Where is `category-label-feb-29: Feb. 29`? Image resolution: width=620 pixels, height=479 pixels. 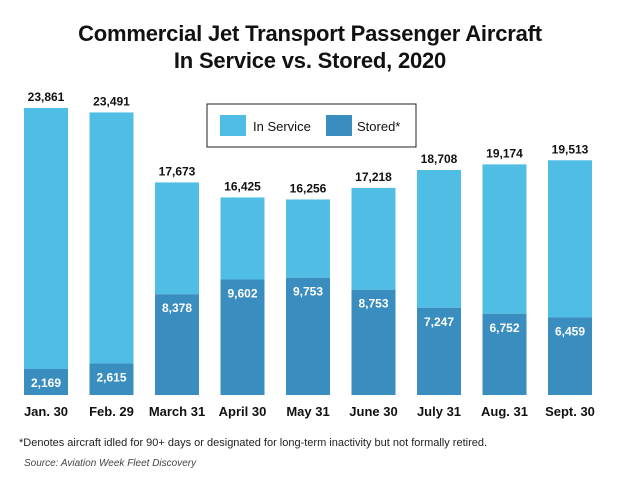 category-label-feb-29: Feb. 29 is located at coordinates (111, 411).